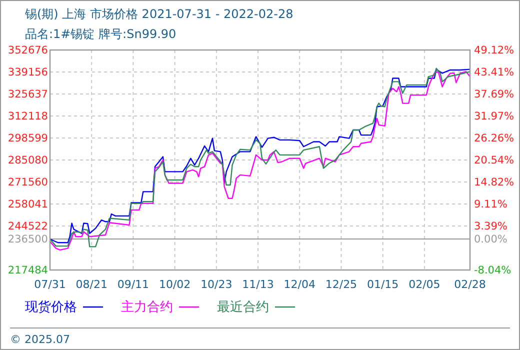 The image size is (520, 350). I want to click on y-tick-label: 312118, so click(28, 116).